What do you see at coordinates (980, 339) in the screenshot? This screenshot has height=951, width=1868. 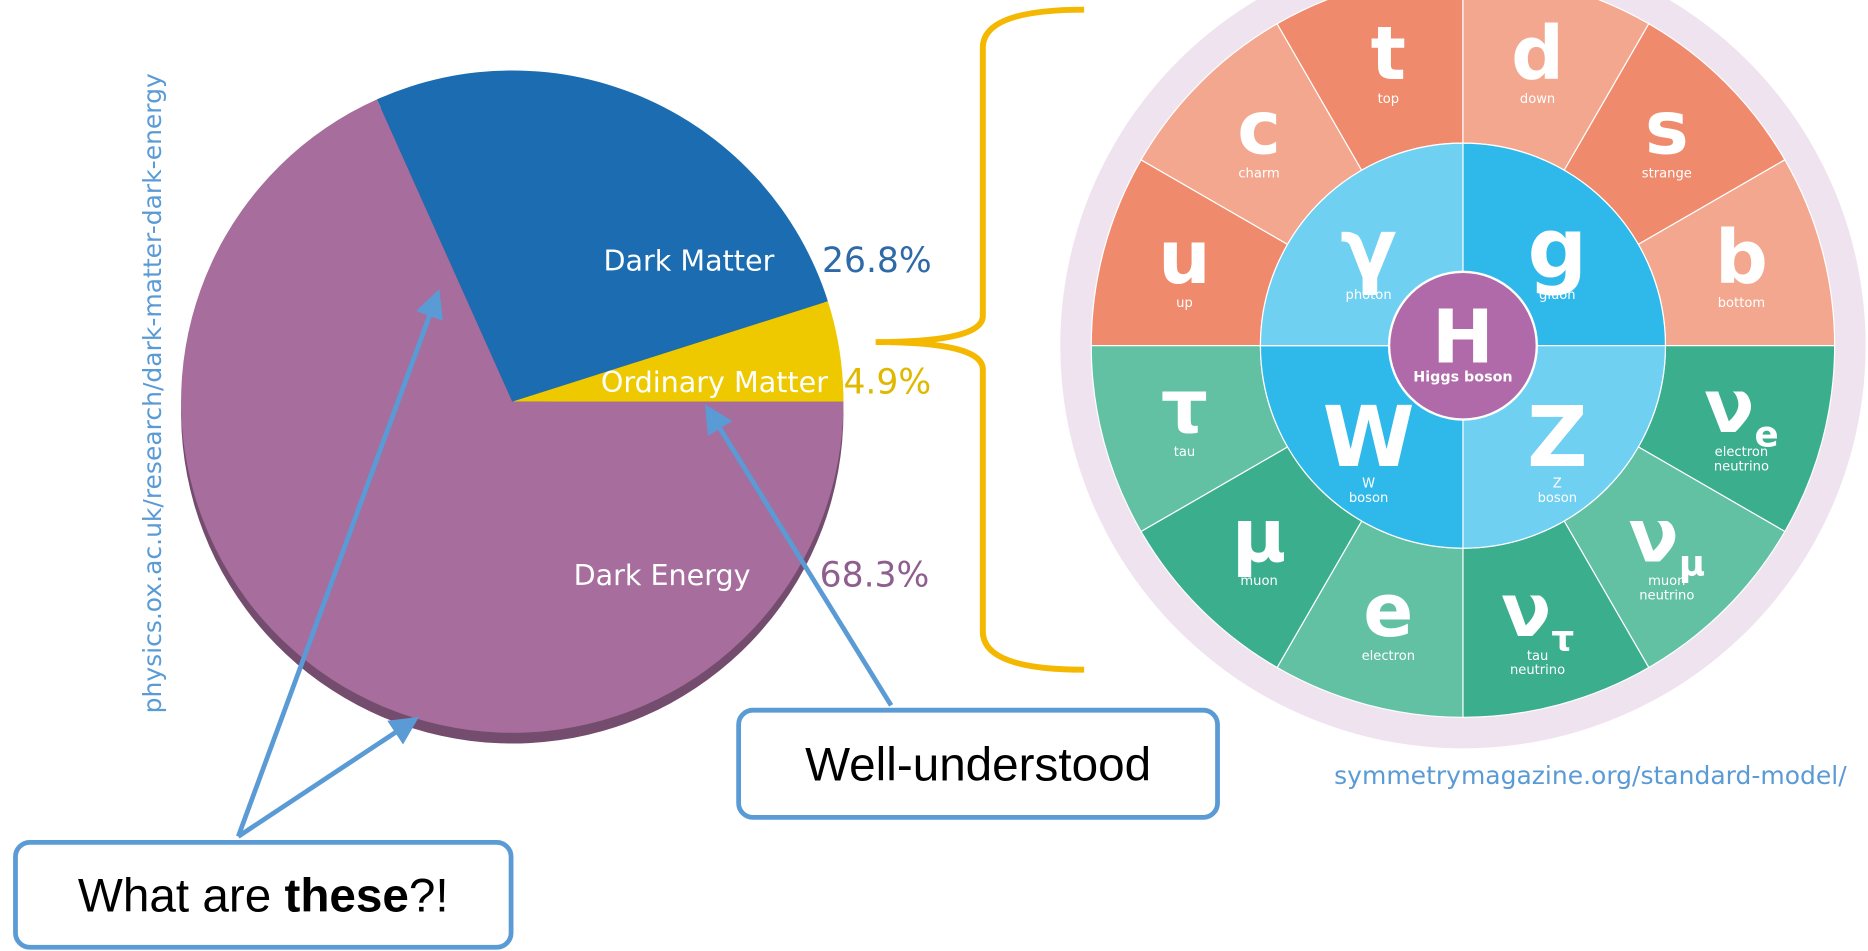 I see `brace` at bounding box center [980, 339].